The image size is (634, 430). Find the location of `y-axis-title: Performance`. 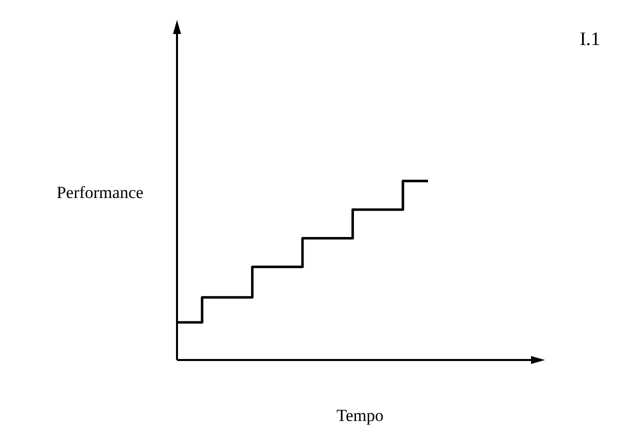

y-axis-title: Performance is located at coordinates (100, 192).